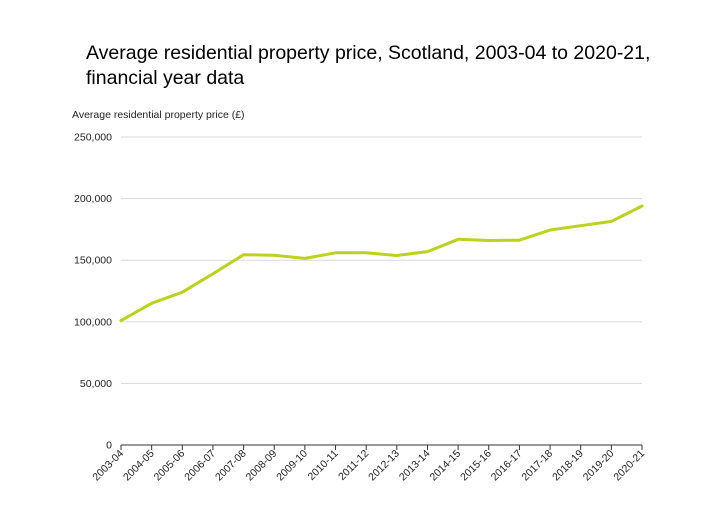 The width and height of the screenshot is (708, 530). What do you see at coordinates (415, 466) in the screenshot?
I see `x-tick-label: 2013-14` at bounding box center [415, 466].